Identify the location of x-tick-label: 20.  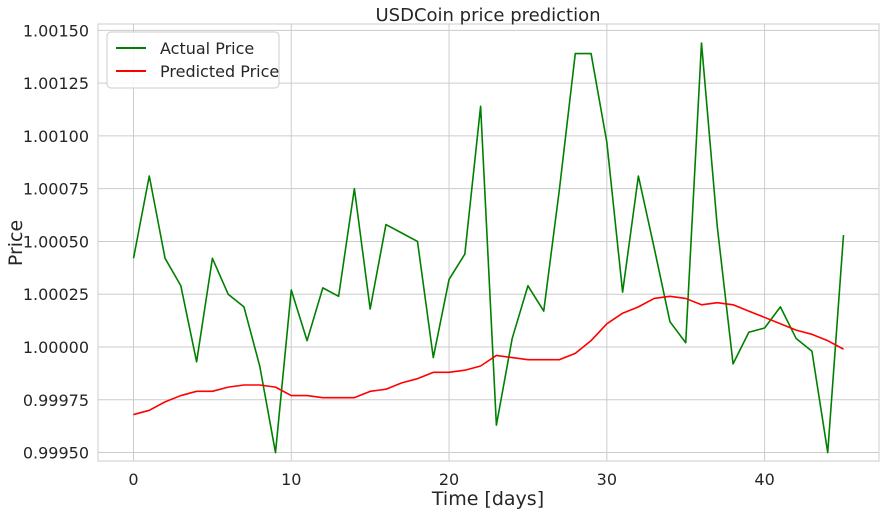
(449, 479).